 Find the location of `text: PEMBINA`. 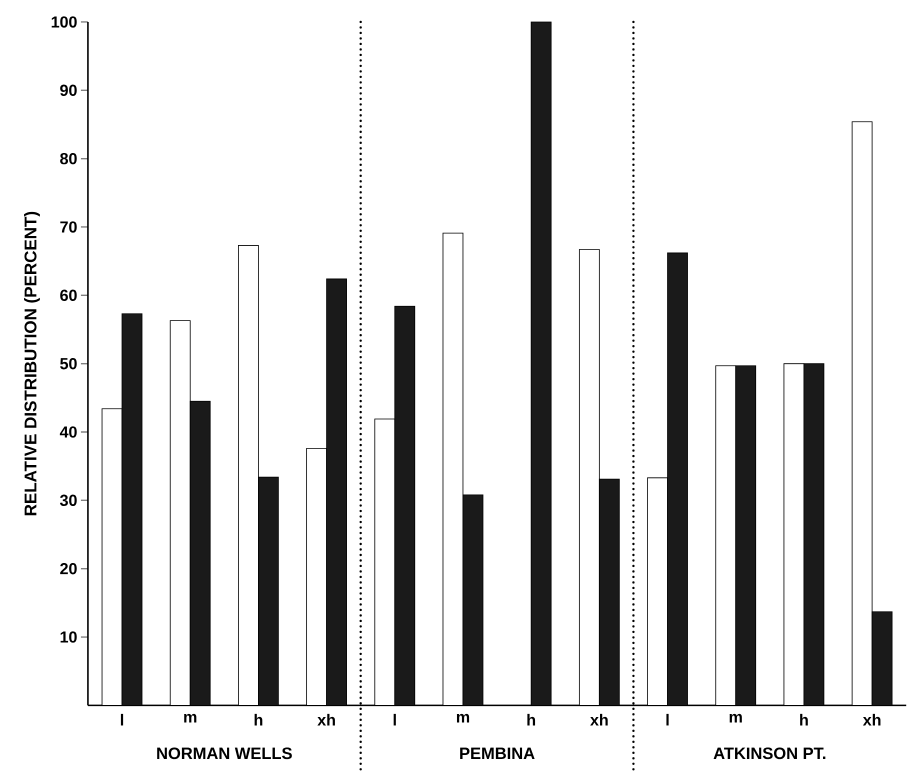

text: PEMBINA is located at coordinates (497, 754).